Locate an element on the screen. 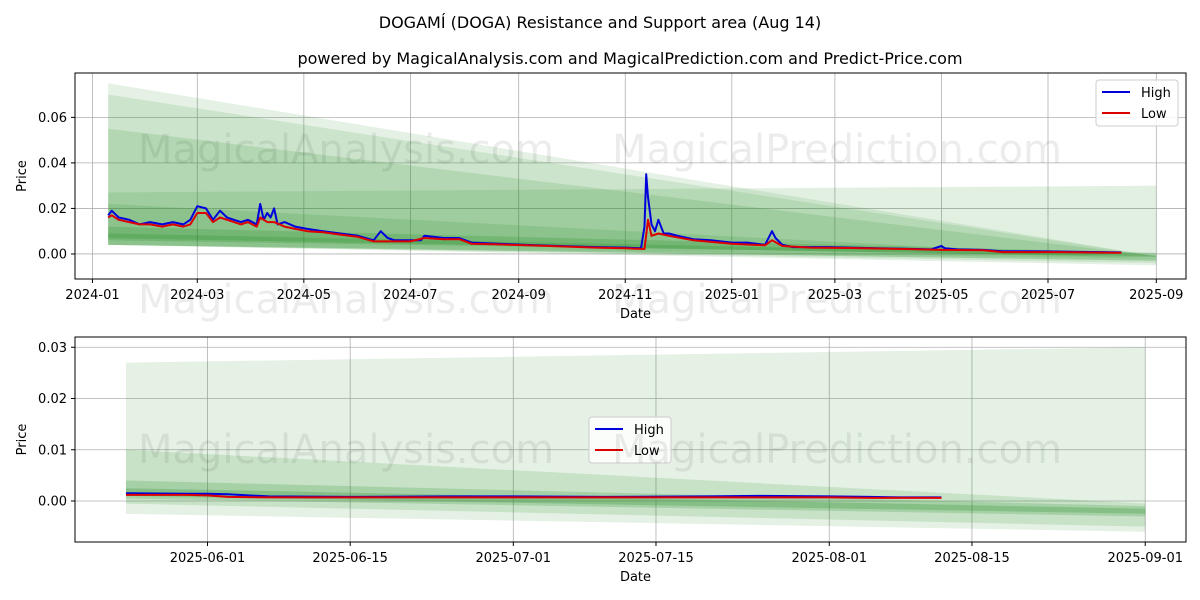 The width and height of the screenshot is (1200, 600). x-tick-label: 2025-08-15 is located at coordinates (972, 558).